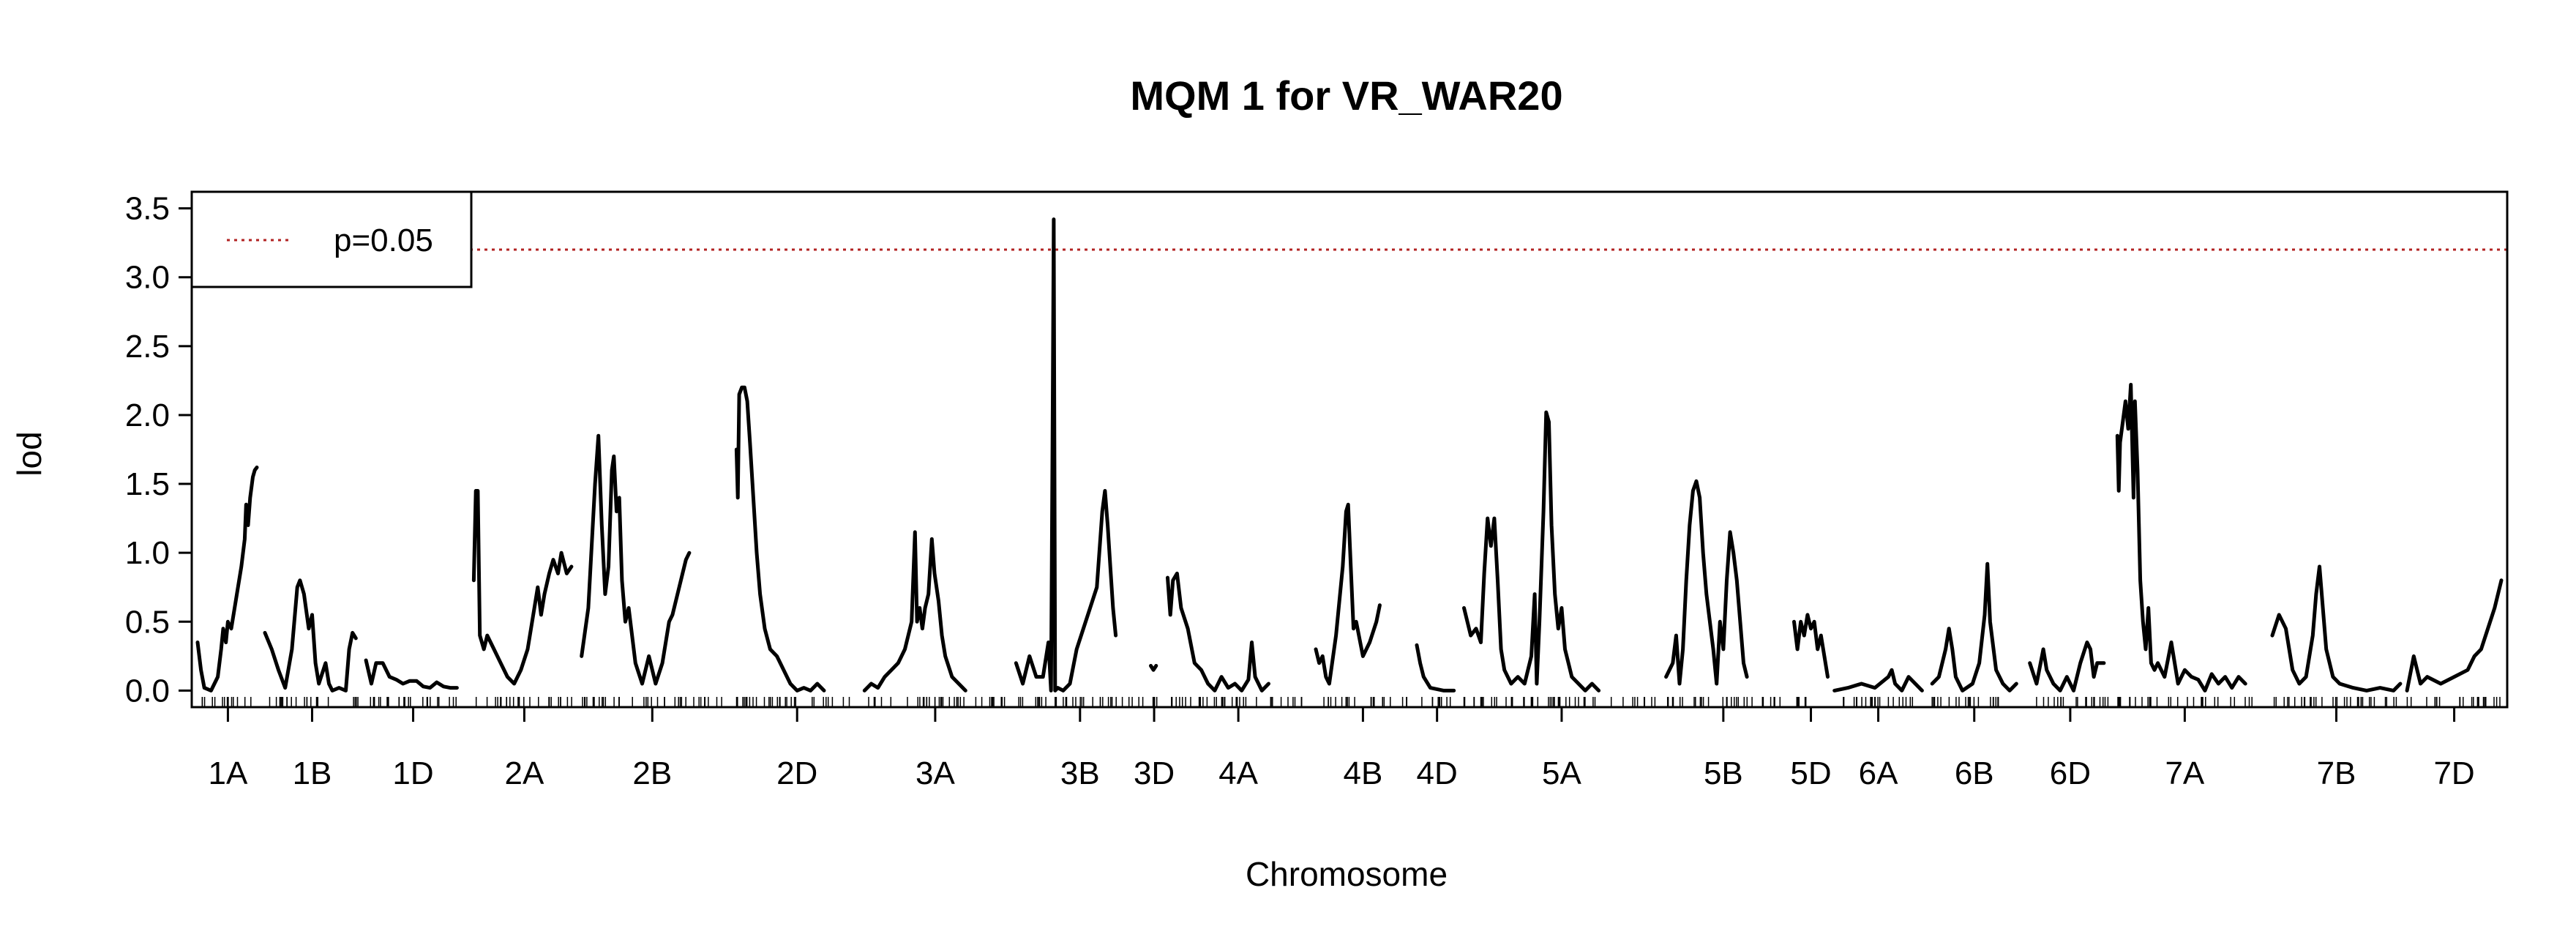  What do you see at coordinates (1531, 551) in the screenshot?
I see `lod-line-5A` at bounding box center [1531, 551].